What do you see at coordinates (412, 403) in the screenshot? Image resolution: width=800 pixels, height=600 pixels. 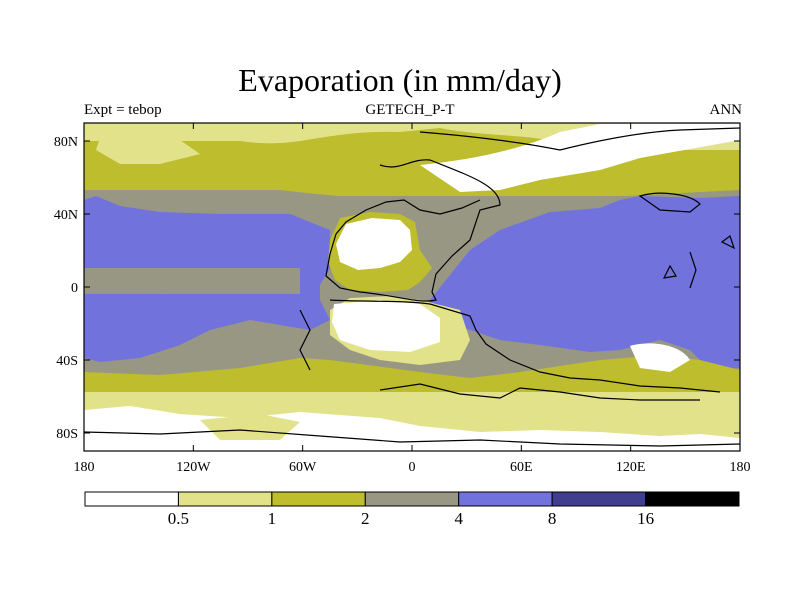 I see `band-south-yellow` at bounding box center [412, 403].